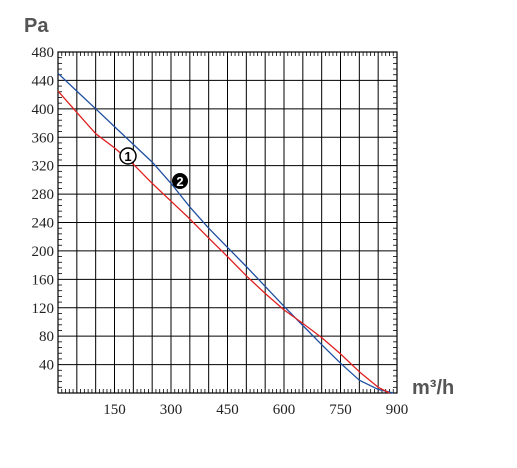  What do you see at coordinates (43, 209) in the screenshot?
I see `y-tick-labels: 40 80 120 160 200 240 280 320 360 400 440 480` at bounding box center [43, 209].